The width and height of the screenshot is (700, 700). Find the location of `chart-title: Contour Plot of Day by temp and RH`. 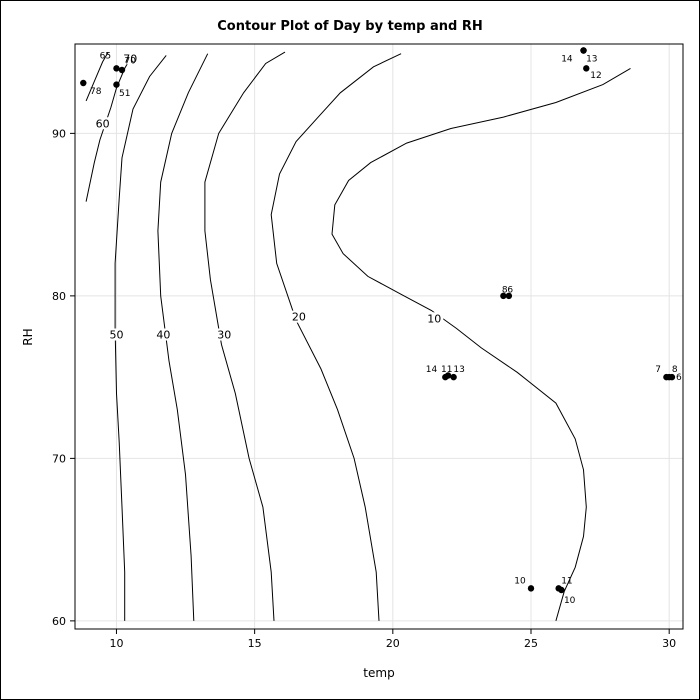

chart-title: Contour Plot of Day by temp and RH is located at coordinates (349, 26).